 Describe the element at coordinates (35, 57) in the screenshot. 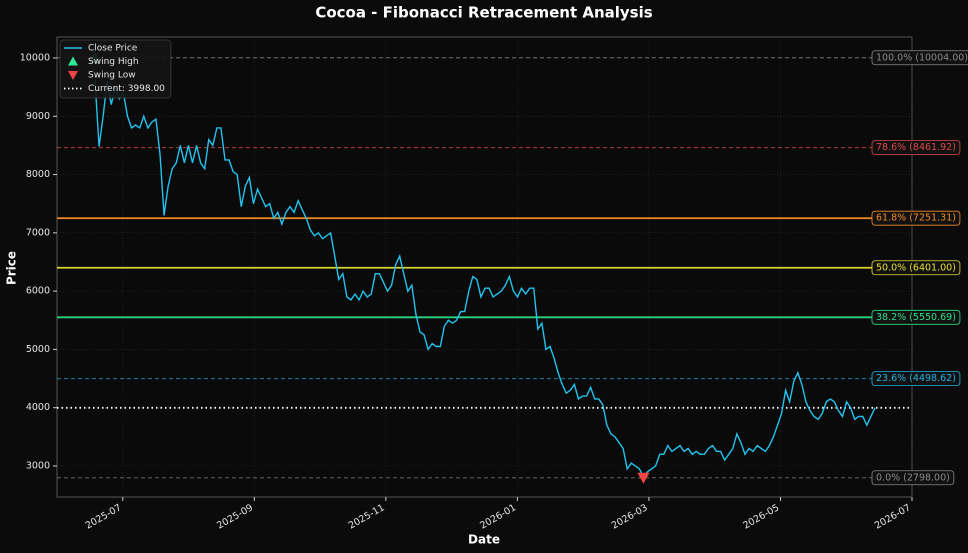

I see `y-tick-label: 10000` at that location.